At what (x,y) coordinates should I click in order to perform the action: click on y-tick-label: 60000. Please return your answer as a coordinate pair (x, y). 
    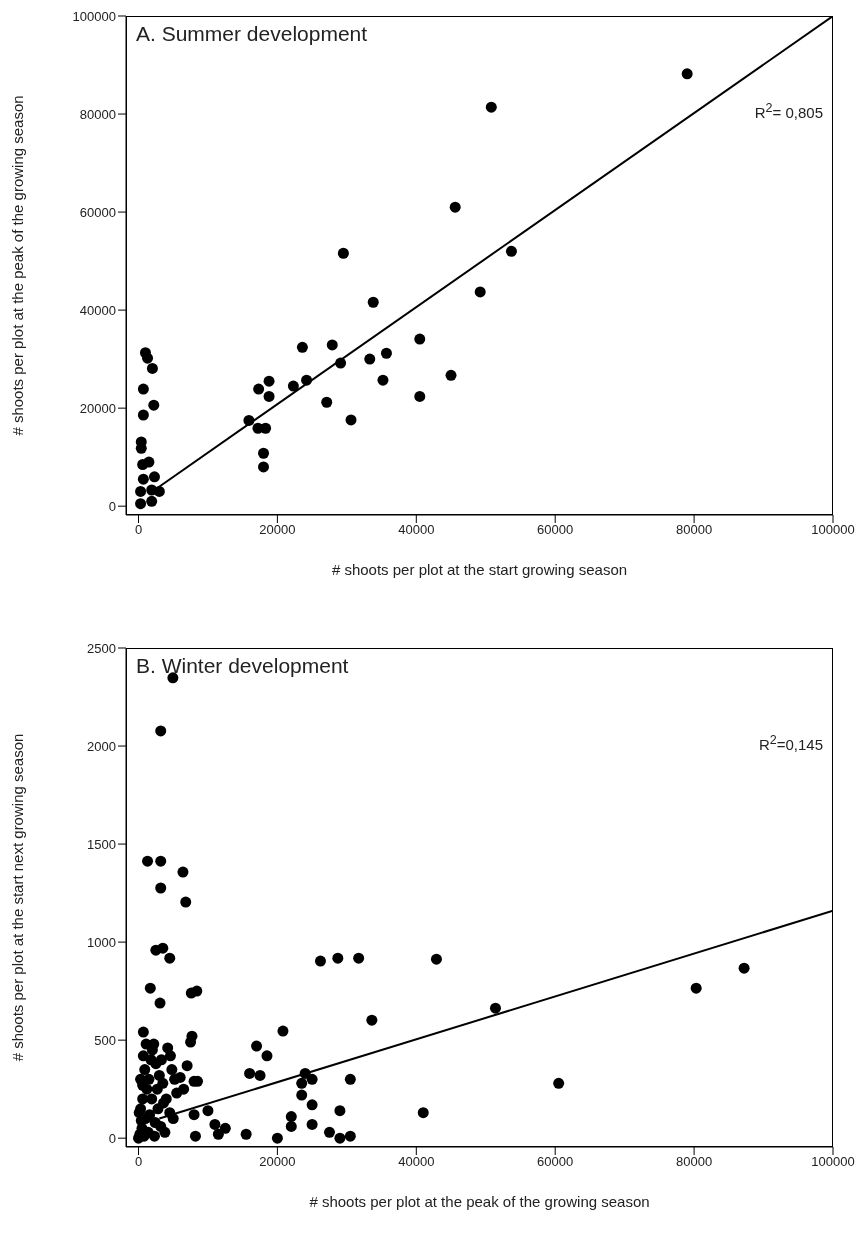
    Looking at the image, I should click on (97, 212).